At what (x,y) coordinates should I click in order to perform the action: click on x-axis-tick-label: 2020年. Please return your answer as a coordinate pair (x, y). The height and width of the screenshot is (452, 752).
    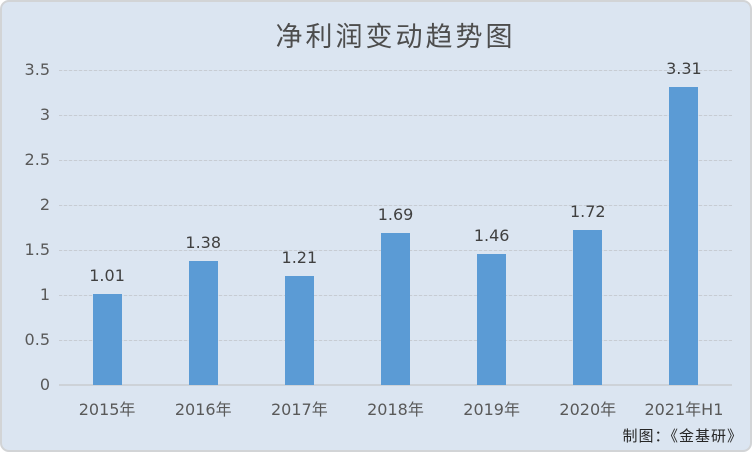
    Looking at the image, I should click on (588, 409).